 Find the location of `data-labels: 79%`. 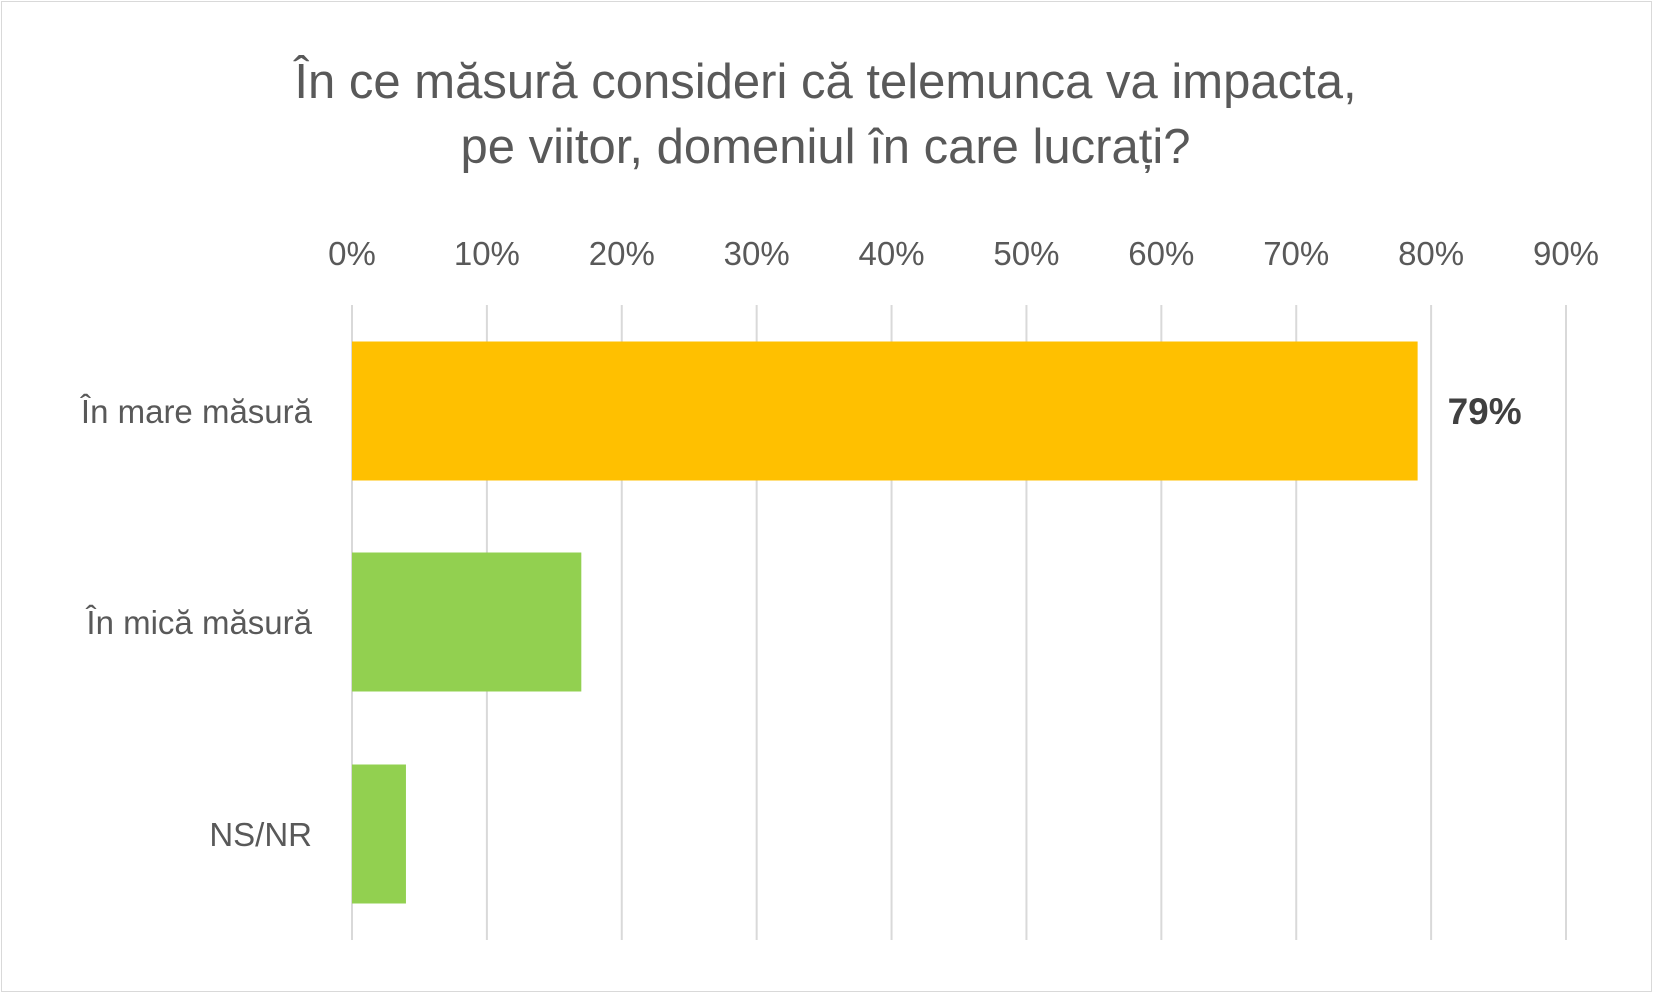

data-labels: 79% is located at coordinates (1485, 411).